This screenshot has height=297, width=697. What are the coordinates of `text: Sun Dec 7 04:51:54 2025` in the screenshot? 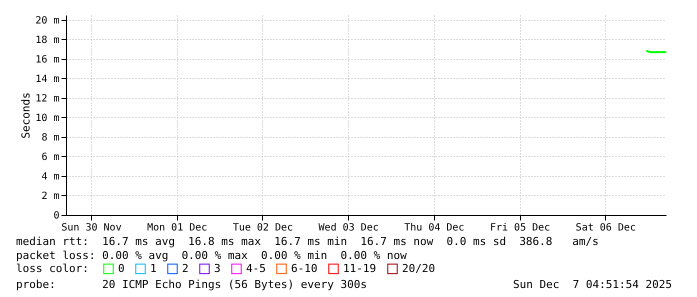 It's located at (592, 284).